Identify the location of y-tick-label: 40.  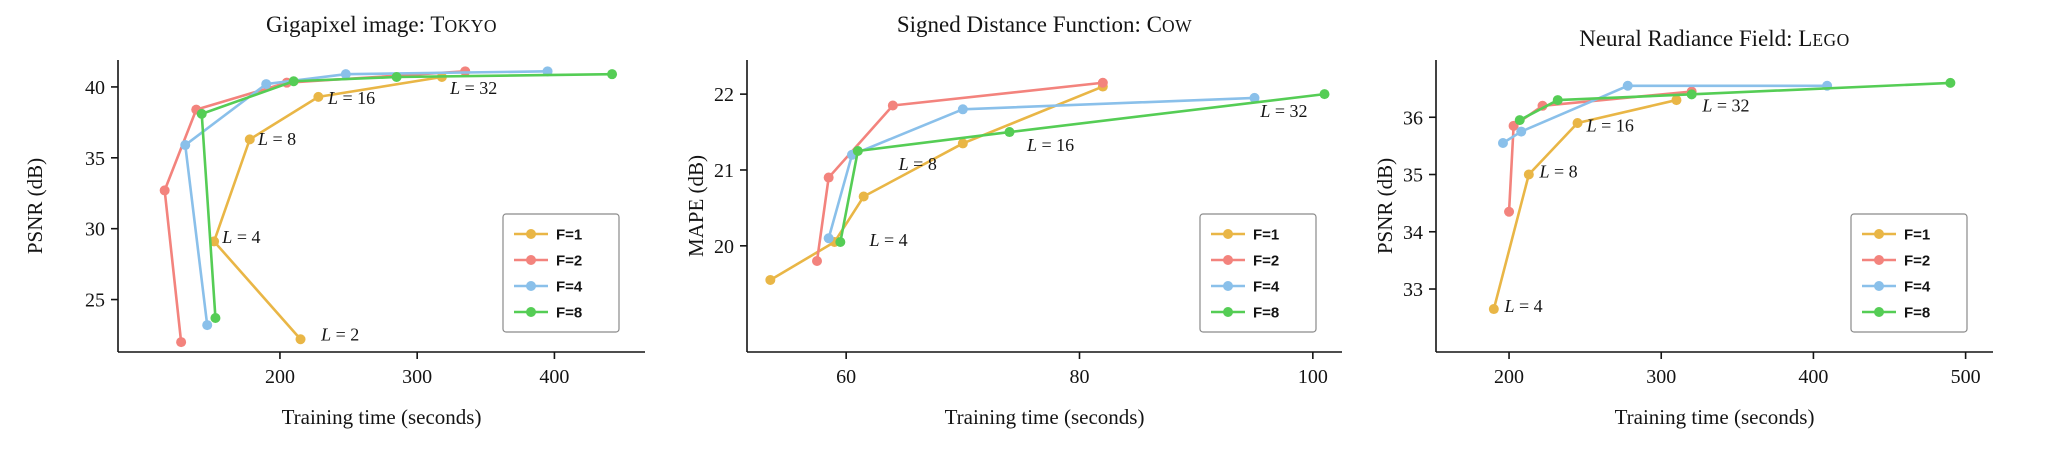
(95, 88).